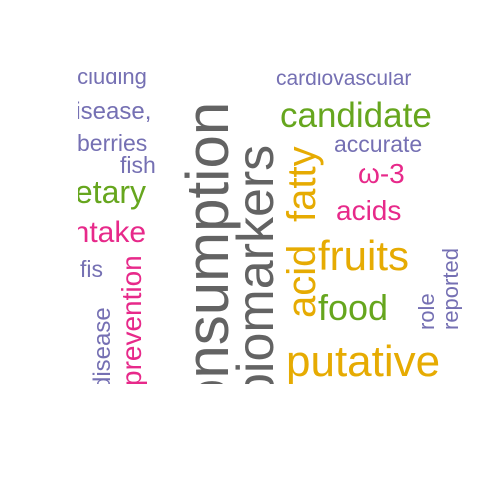 This screenshot has height=480, width=500. I want to click on word-cardiovascular: cardiovascular, so click(344, 81).